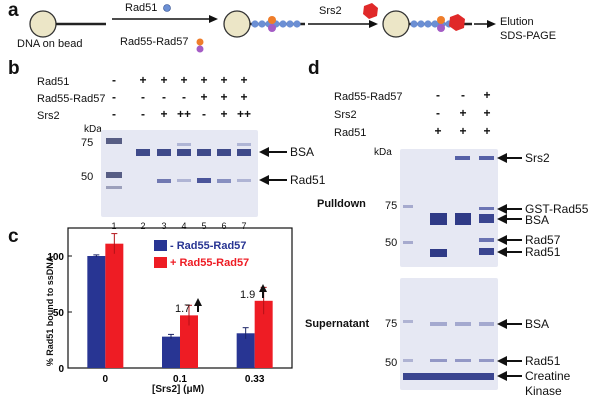 This screenshot has height=415, width=600. Describe the element at coordinates (13, 10) in the screenshot. I see `panel-a-letter: a` at that location.